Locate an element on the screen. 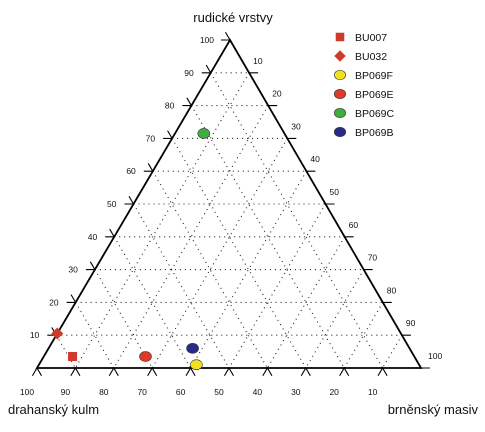 The height and width of the screenshot is (432, 485). tick-label-bottom-70: 70 is located at coordinates (142, 392).